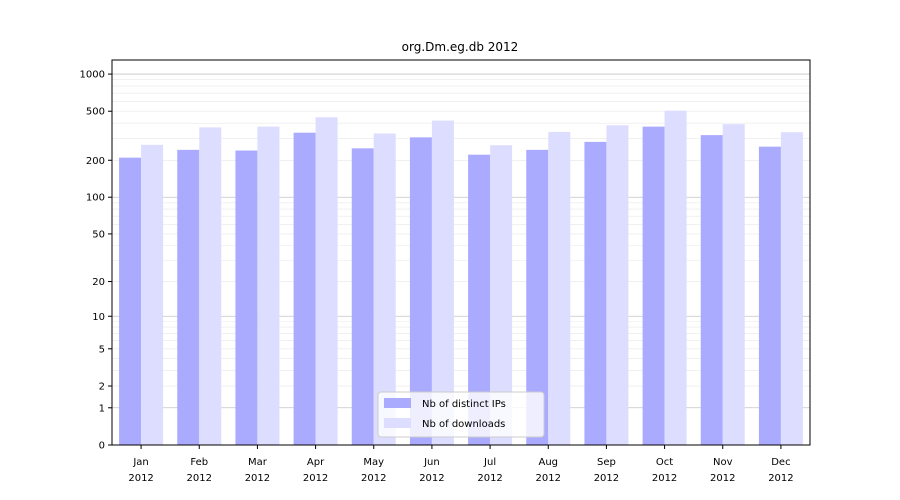 The height and width of the screenshot is (500, 900). What do you see at coordinates (315, 470) in the screenshot?
I see `x-tick-label: Apr 2012` at bounding box center [315, 470].